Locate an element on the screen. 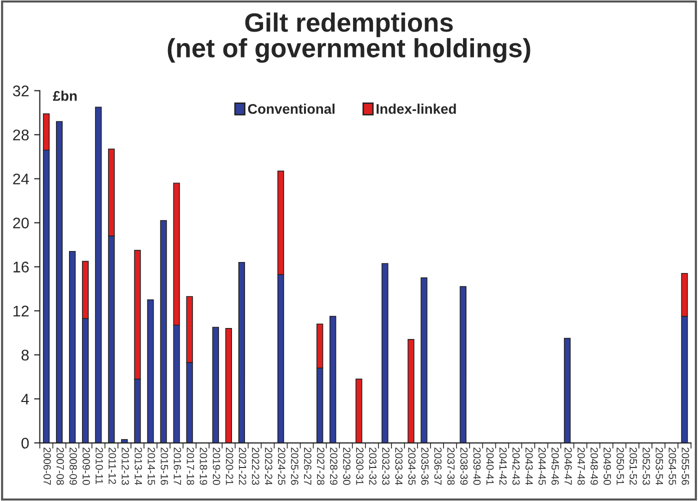 The image size is (698, 501). x-tick-label: 2012-13 is located at coordinates (126, 466).